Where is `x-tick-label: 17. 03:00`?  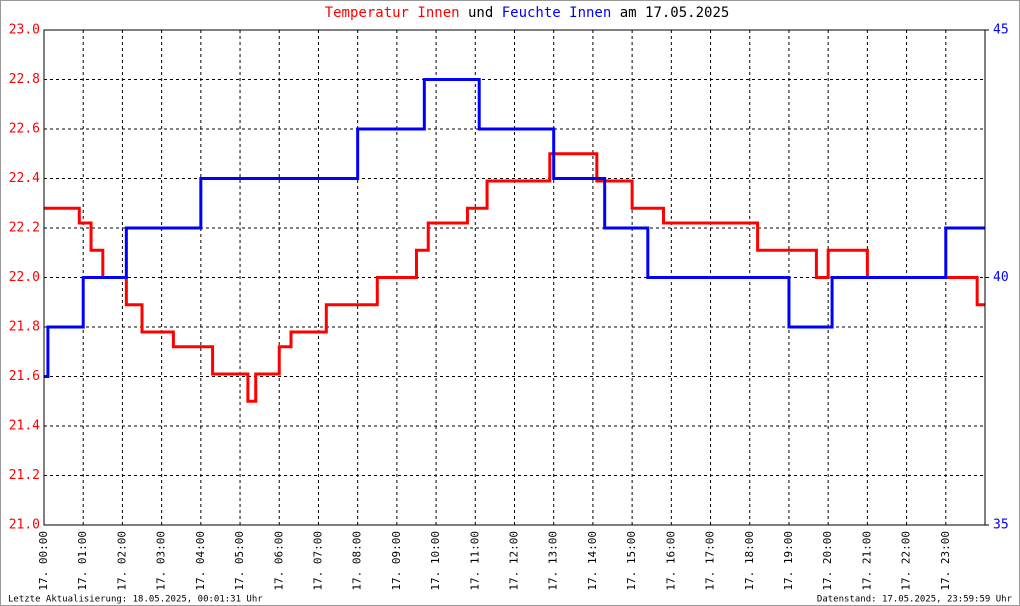
x-tick-label: 17. 03:00 is located at coordinates (161, 561).